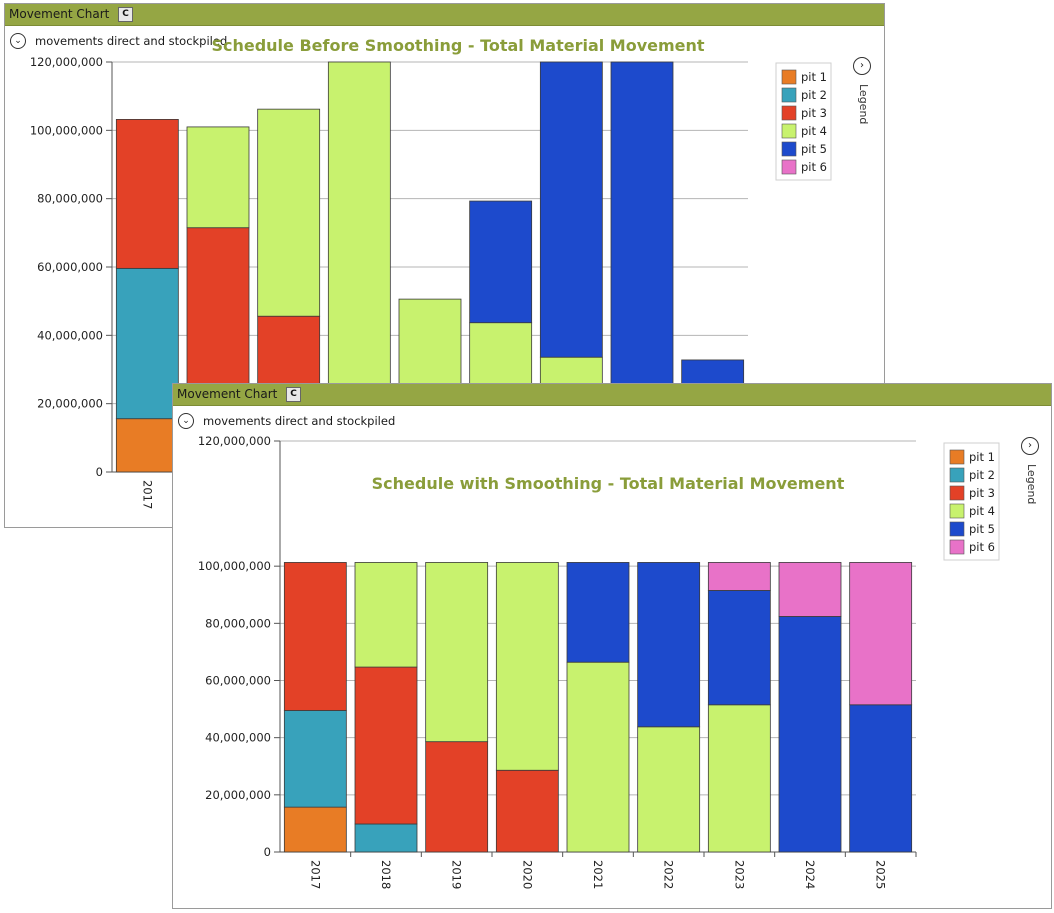 The height and width of the screenshot is (913, 1054). What do you see at coordinates (810, 874) in the screenshot?
I see `x-tick-label: 2024` at bounding box center [810, 874].